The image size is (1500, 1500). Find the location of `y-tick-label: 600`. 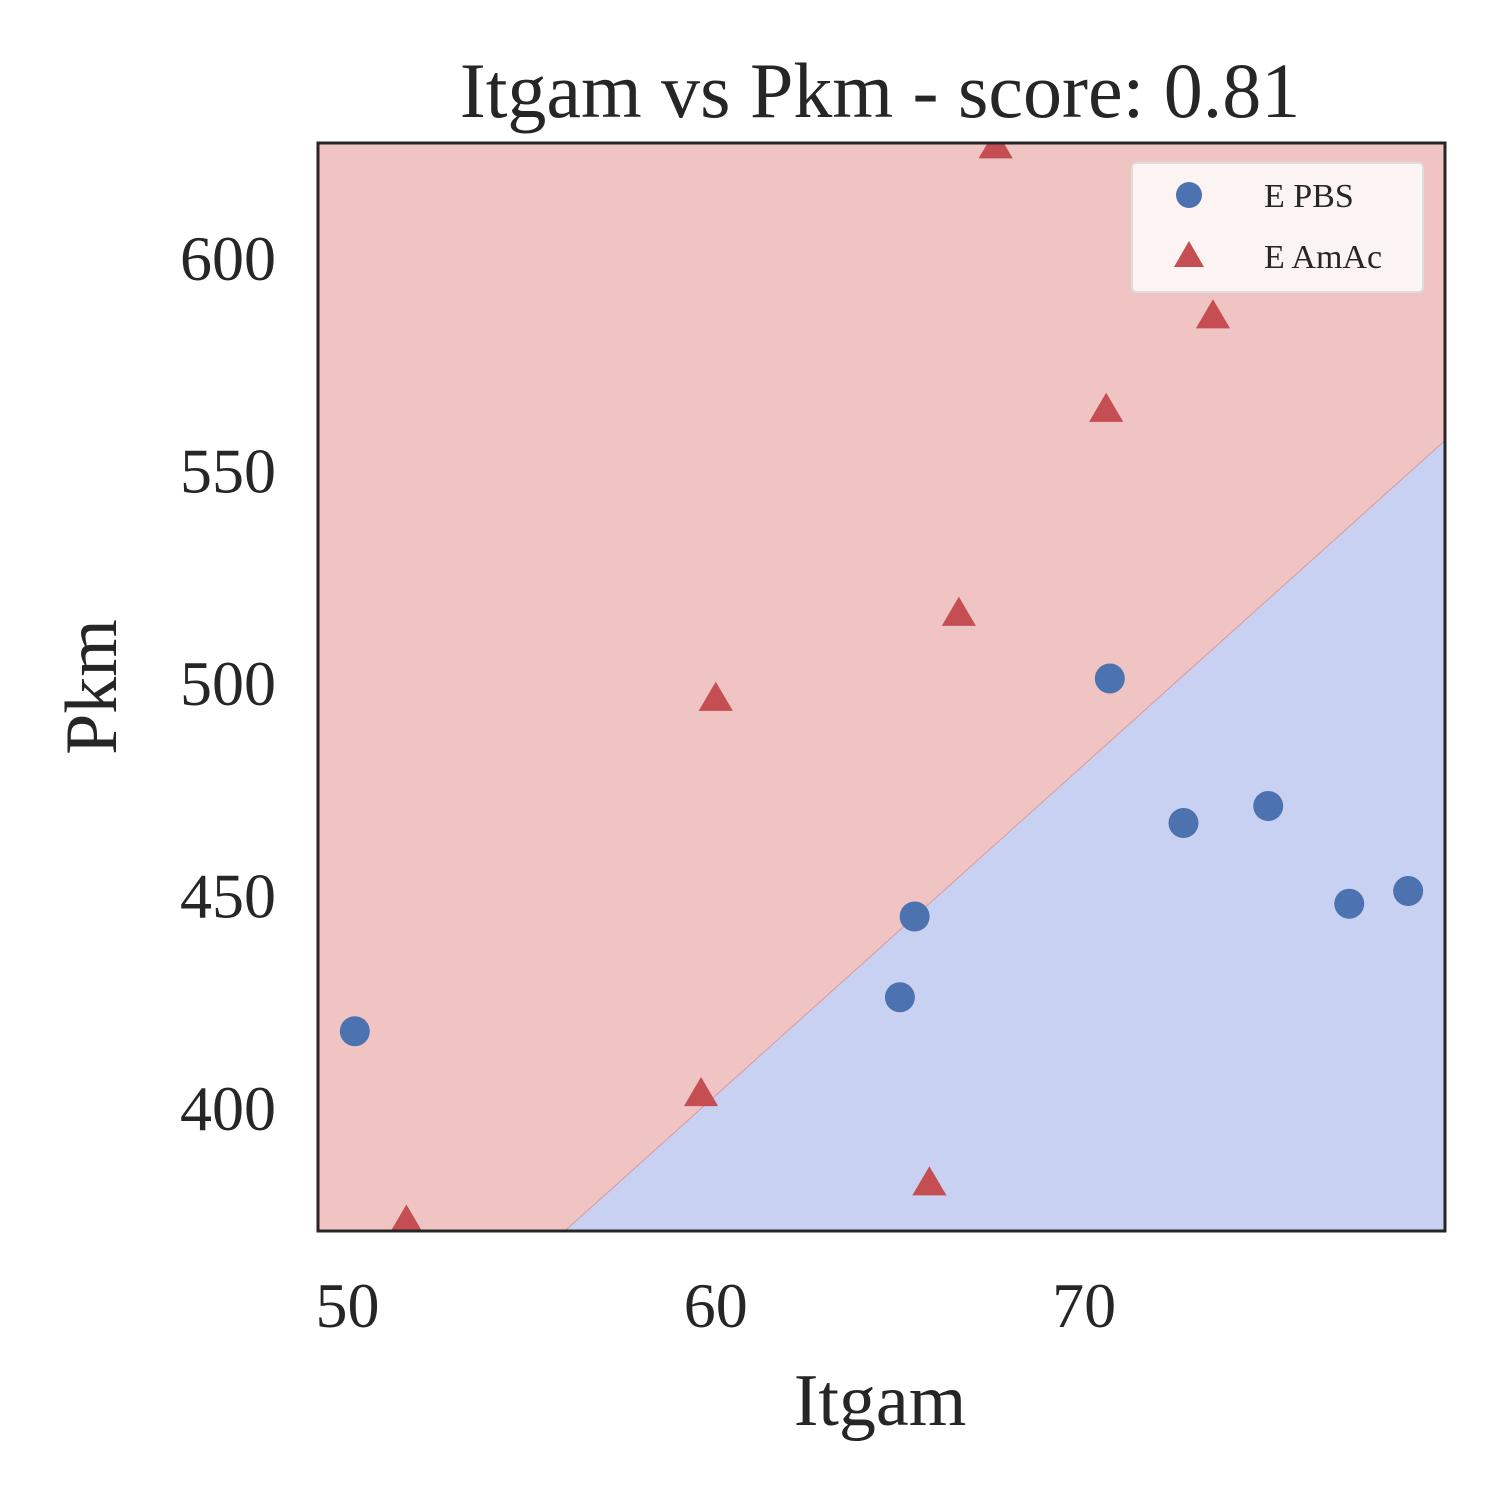

y-tick-label: 600 is located at coordinates (228, 258).